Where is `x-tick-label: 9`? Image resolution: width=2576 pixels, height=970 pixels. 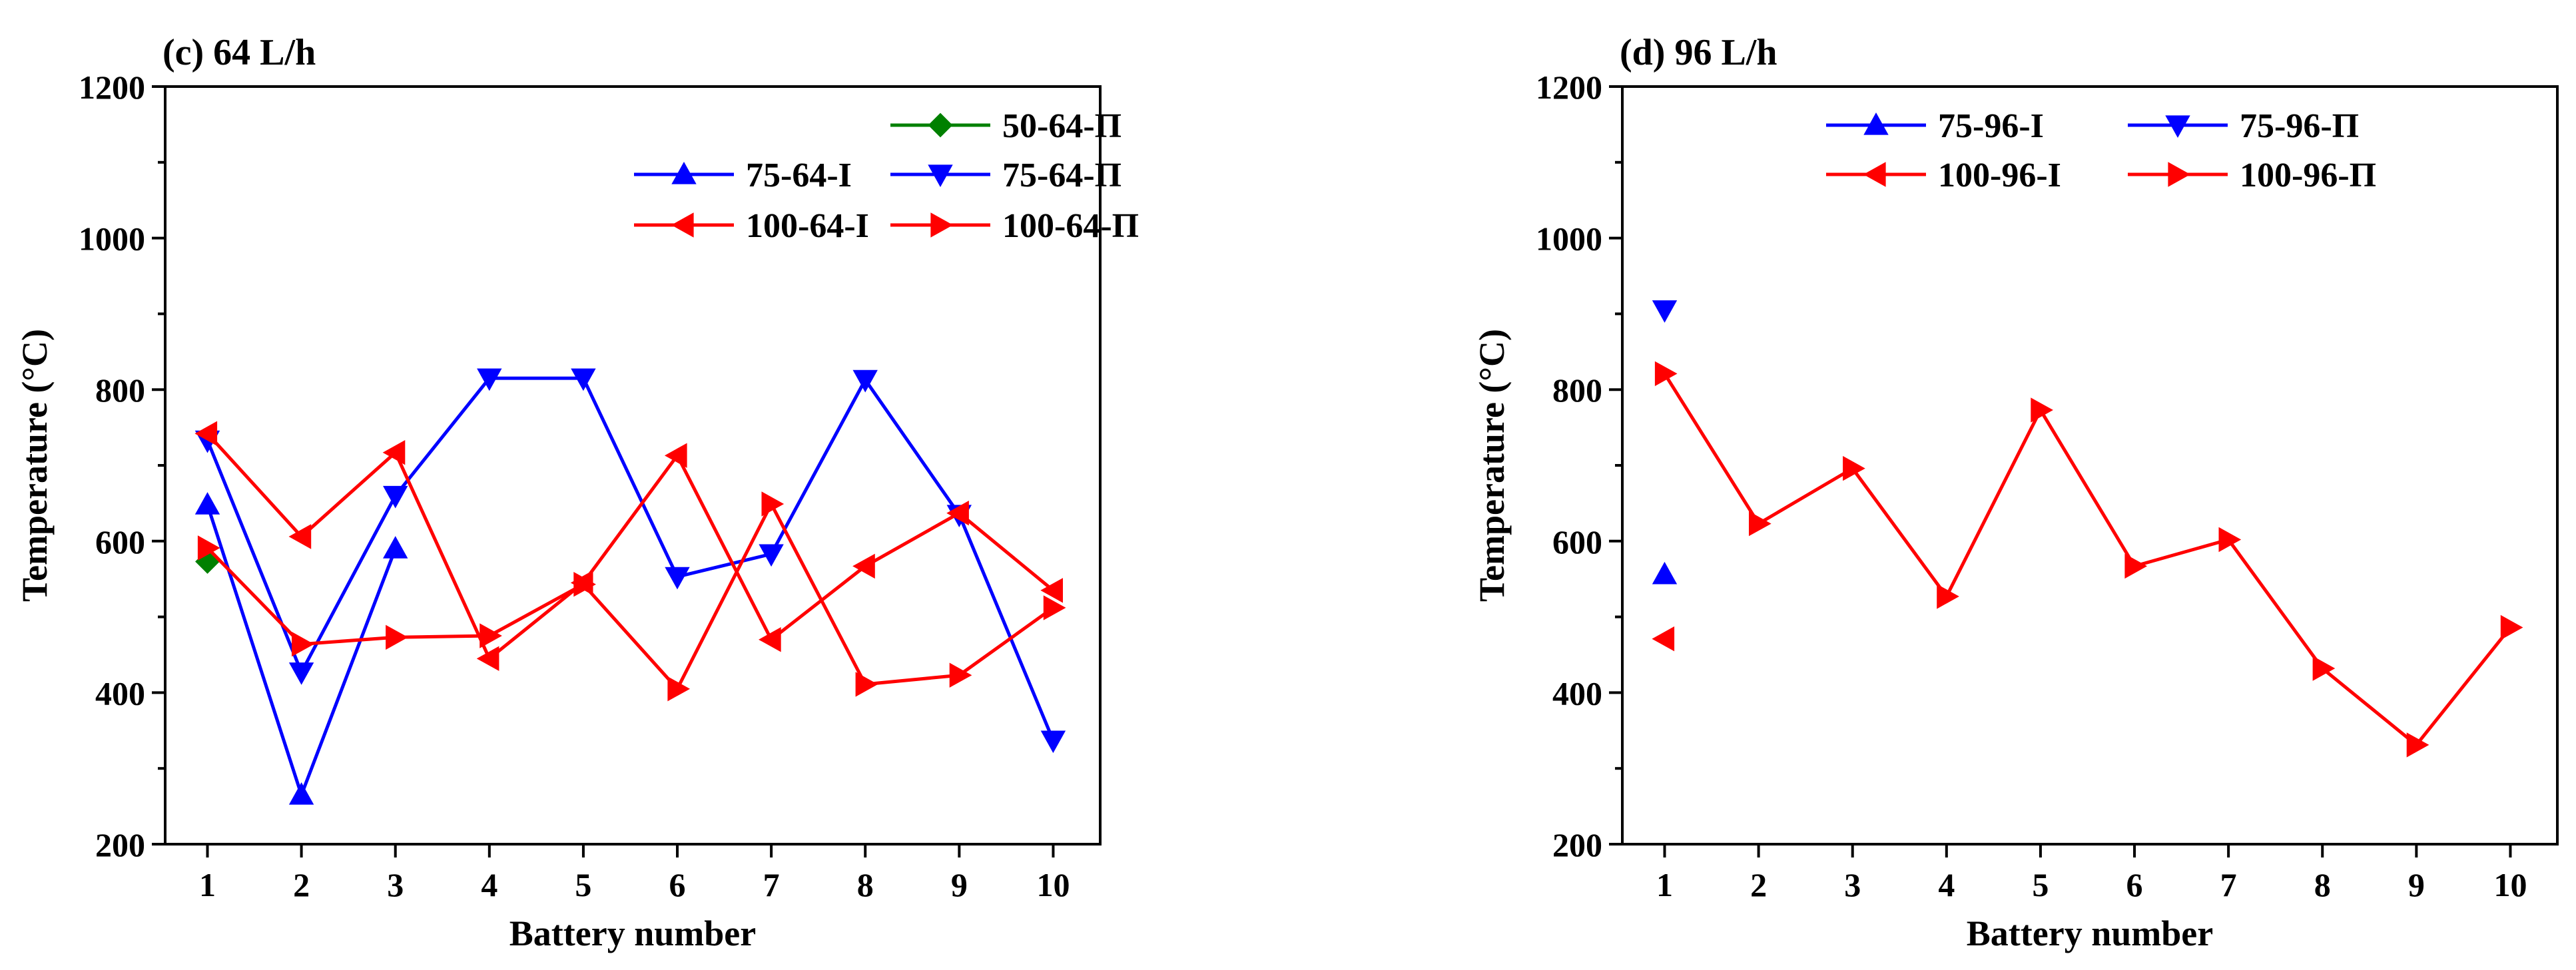 x-tick-label: 9 is located at coordinates (959, 885).